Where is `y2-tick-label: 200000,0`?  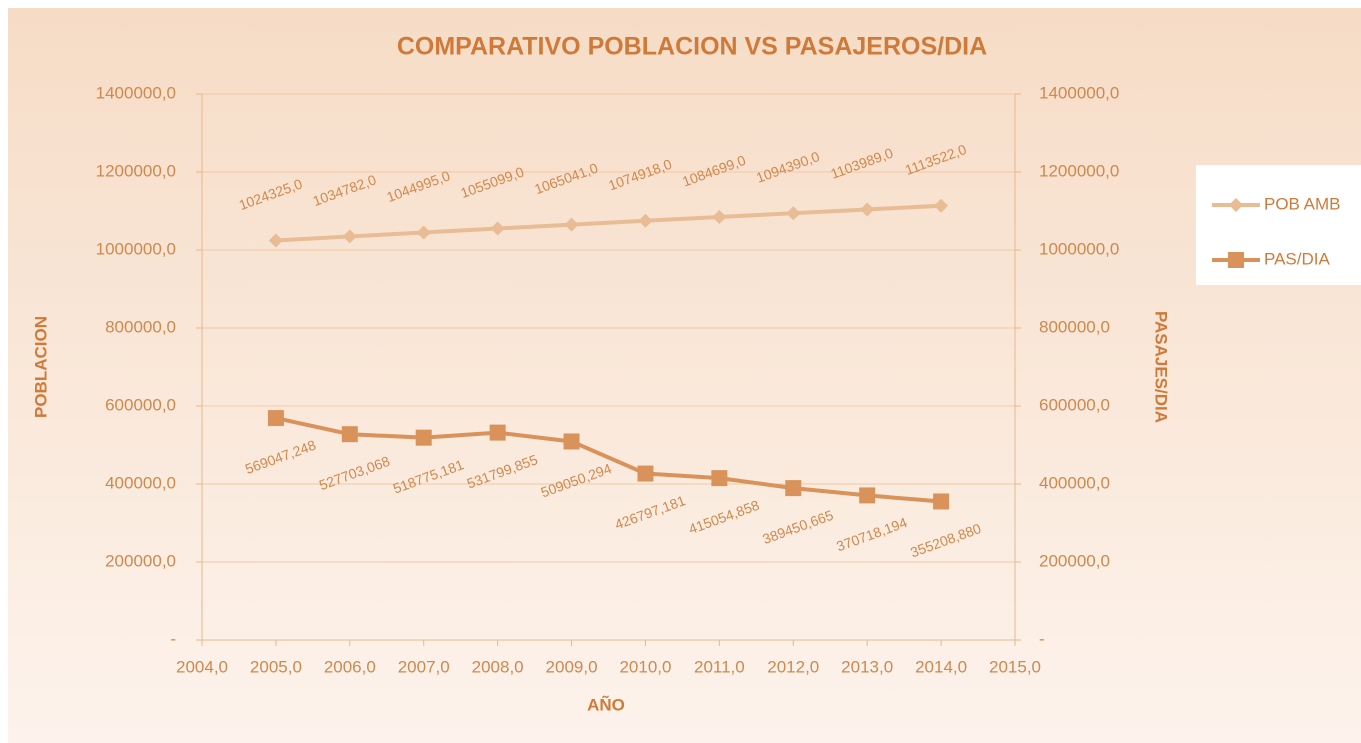
y2-tick-label: 200000,0 is located at coordinates (1074, 560).